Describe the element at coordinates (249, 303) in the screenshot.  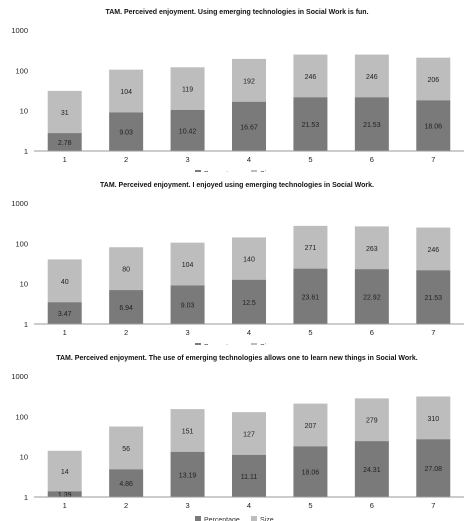
I see `data-label-percentage: 12.5` at that location.